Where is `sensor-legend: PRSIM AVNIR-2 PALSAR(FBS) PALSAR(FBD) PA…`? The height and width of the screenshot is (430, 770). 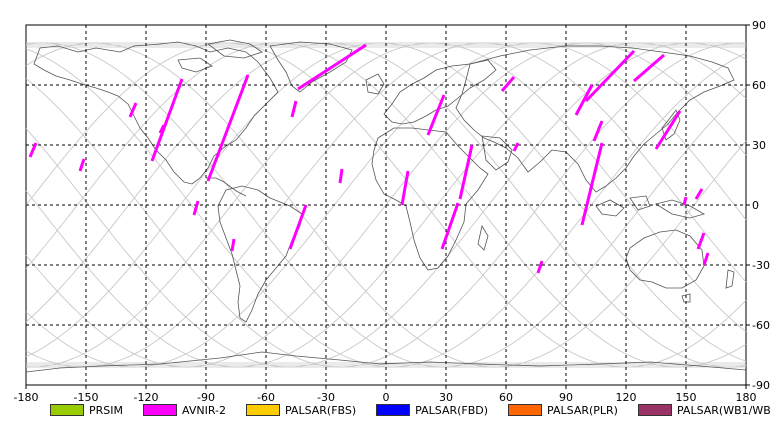
sensor-legend: PRSIM AVNIR-2 PALSAR(FBS) PALSAR(FBD) PA… is located at coordinates (410, 410).